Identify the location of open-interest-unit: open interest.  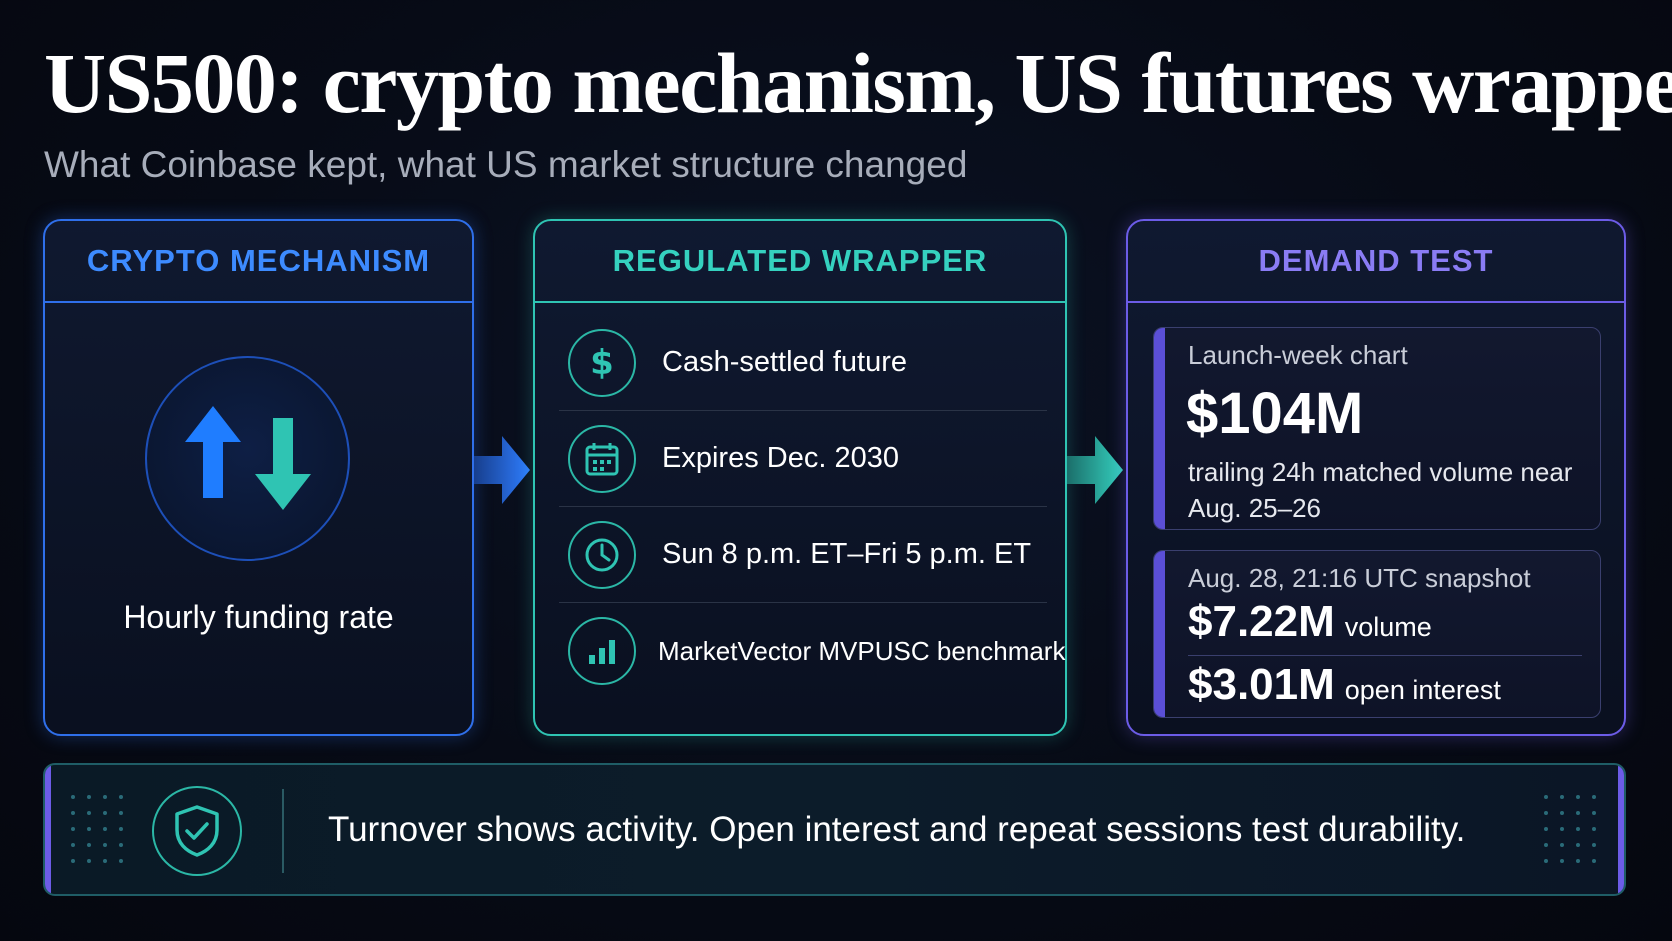
(1422, 690).